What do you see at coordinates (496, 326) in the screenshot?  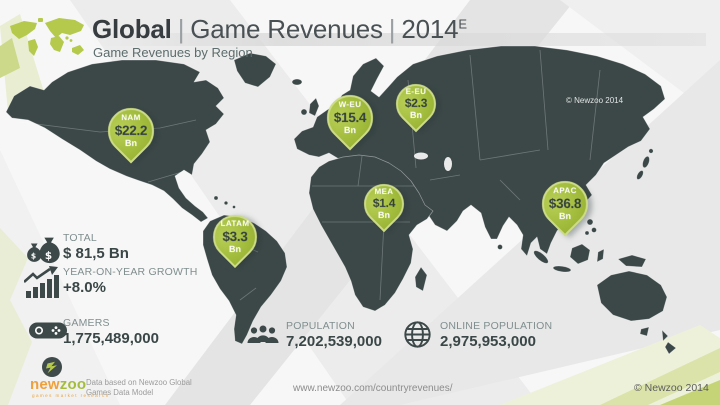 I see `stat-online-population-label: ONLINE POPULATION` at bounding box center [496, 326].